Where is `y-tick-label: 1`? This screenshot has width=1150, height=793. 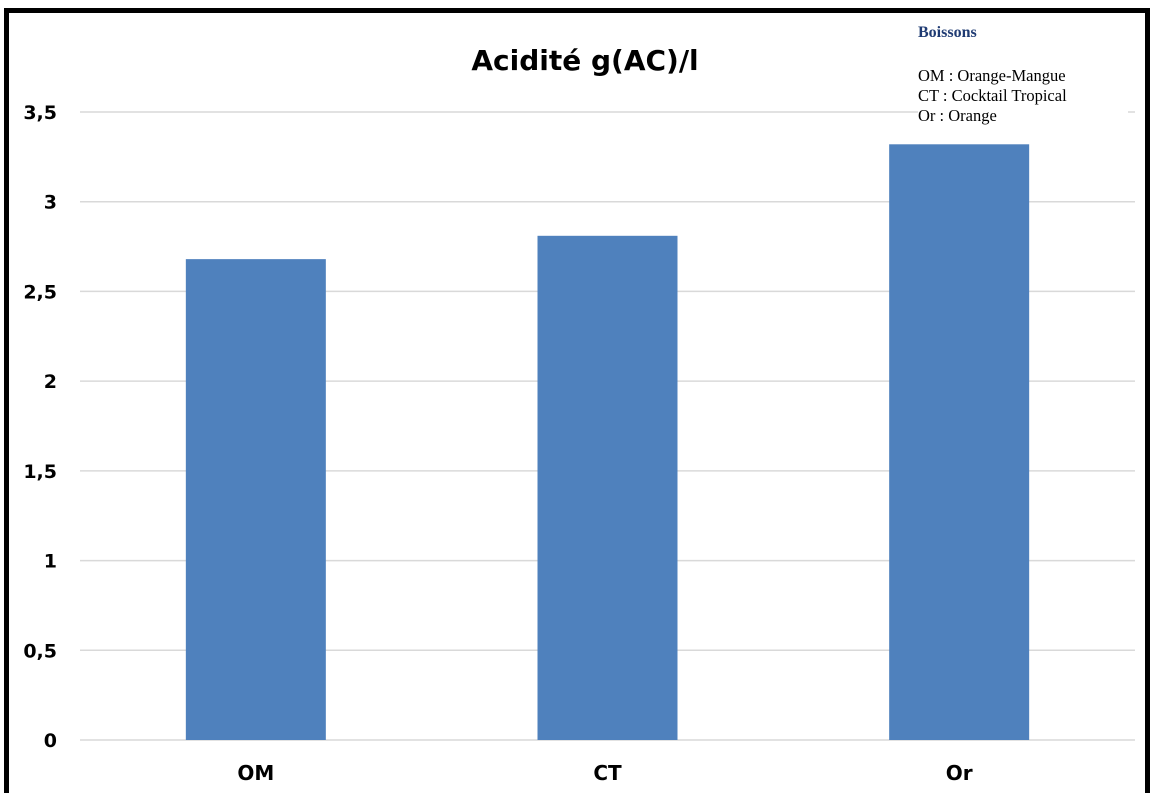
y-tick-label: 1 is located at coordinates (50, 562).